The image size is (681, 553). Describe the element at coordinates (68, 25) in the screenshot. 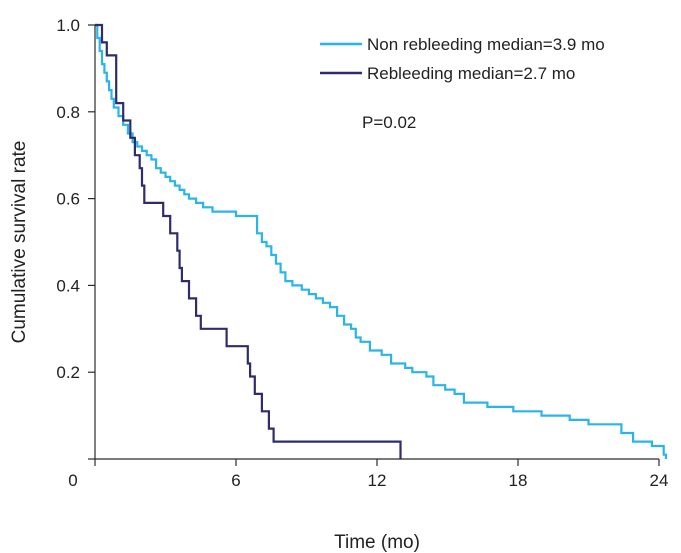

I see `y-tick-label: 1.0` at that location.